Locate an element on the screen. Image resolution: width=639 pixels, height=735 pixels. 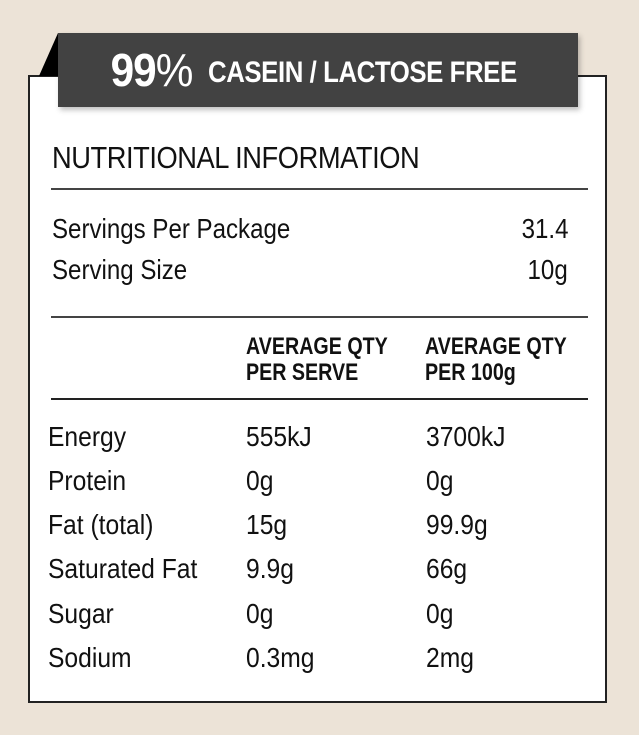
nutrient-name: Fat (total) is located at coordinates (101, 524).